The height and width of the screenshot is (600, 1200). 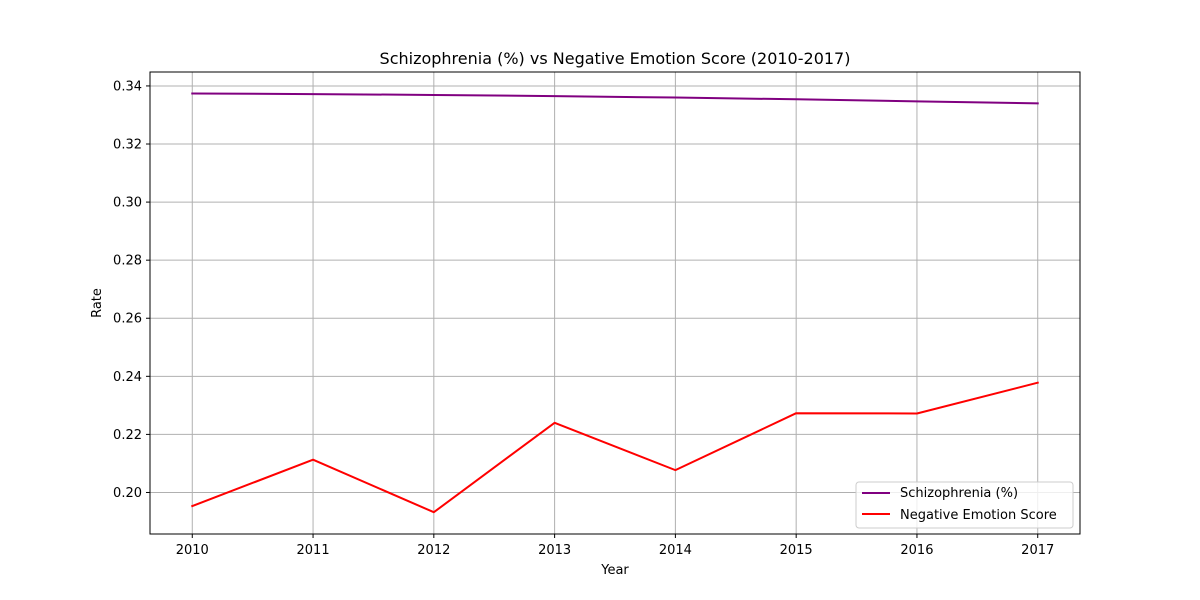 I want to click on series-line-schizophrenia, so click(x=615, y=98).